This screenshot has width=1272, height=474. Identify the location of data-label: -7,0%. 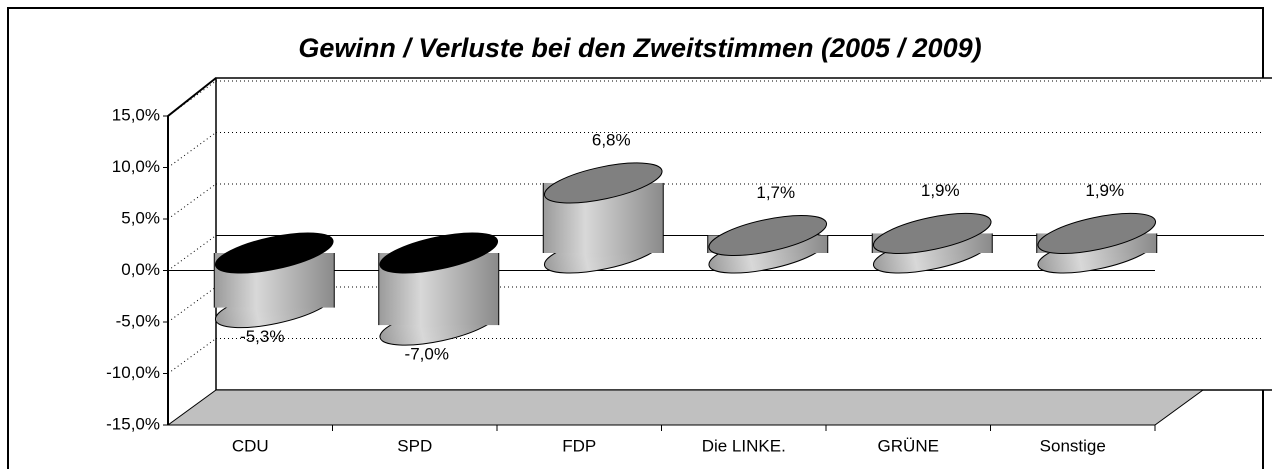
(427, 354).